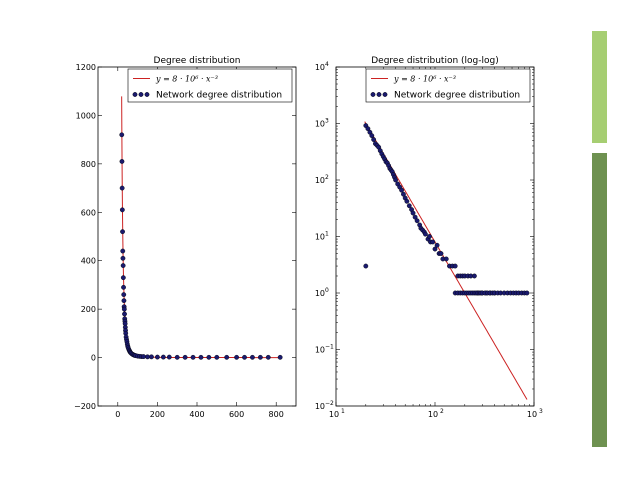 This screenshot has height=479, width=638. Describe the element at coordinates (201, 227) in the screenshot. I see `fit-line` at that location.